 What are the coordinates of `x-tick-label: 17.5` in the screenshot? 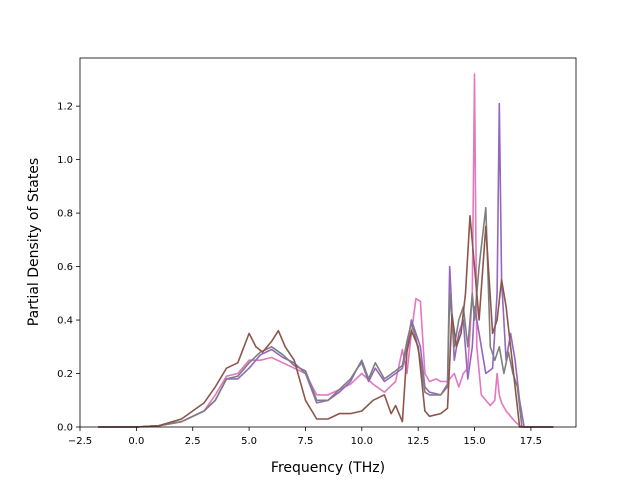 It's located at (531, 441).